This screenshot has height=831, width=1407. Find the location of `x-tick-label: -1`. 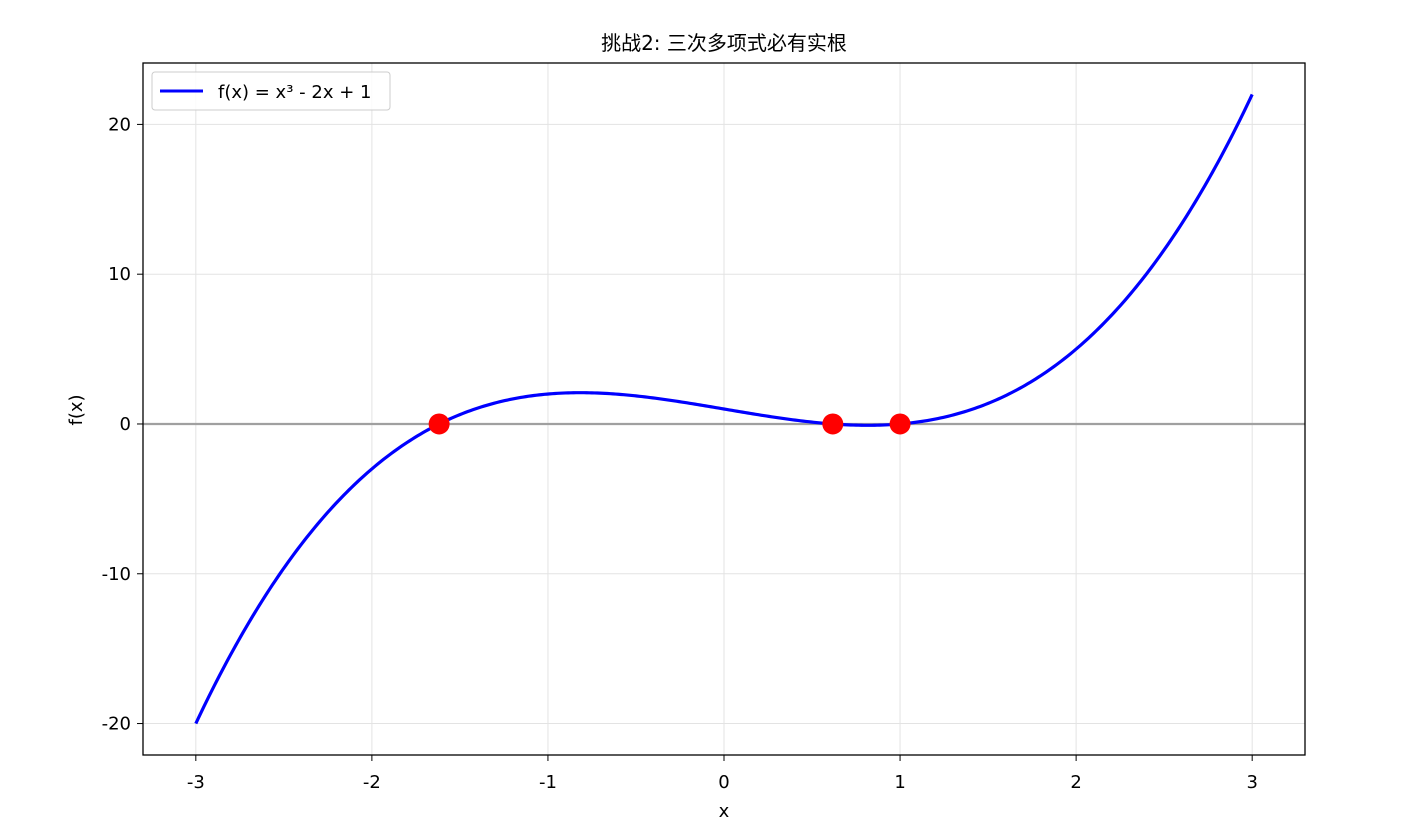

x-tick-label: -1 is located at coordinates (548, 782).